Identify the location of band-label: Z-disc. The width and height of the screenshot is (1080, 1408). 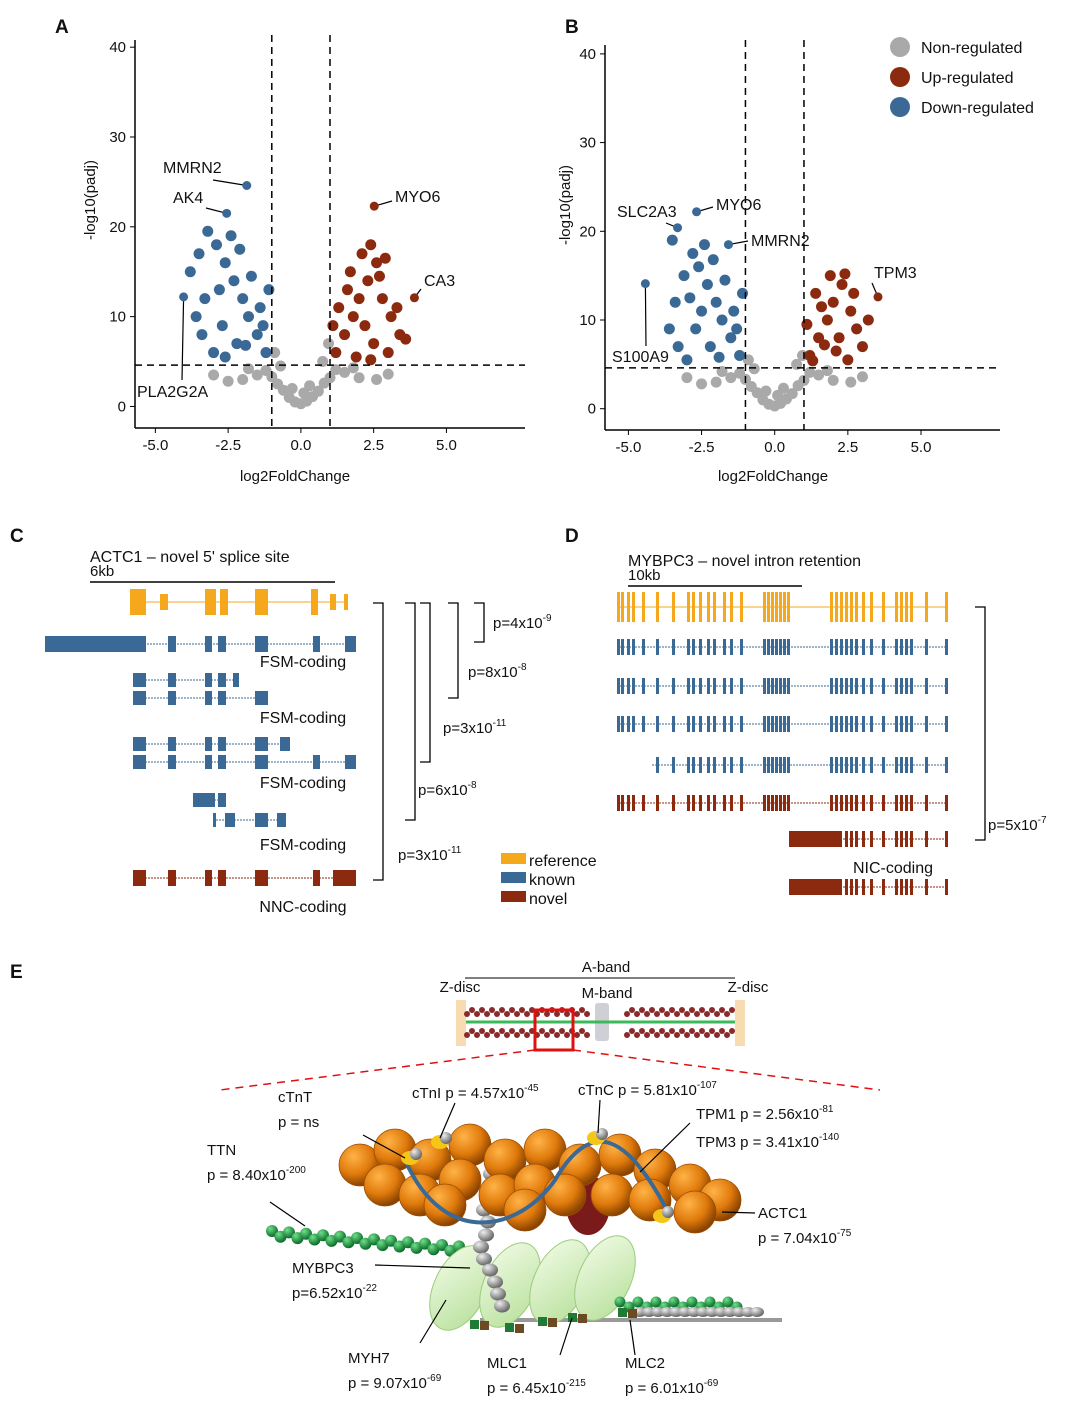
(460, 987).